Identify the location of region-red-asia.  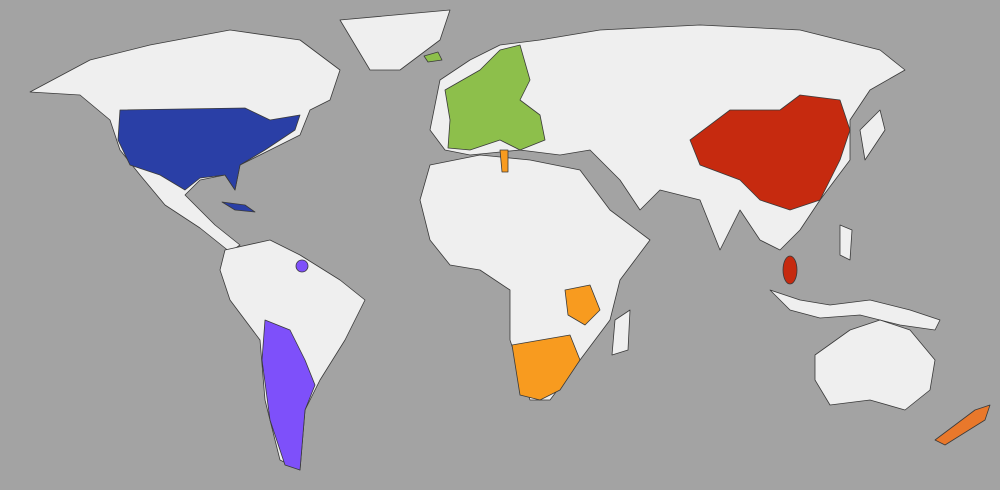
(770, 152).